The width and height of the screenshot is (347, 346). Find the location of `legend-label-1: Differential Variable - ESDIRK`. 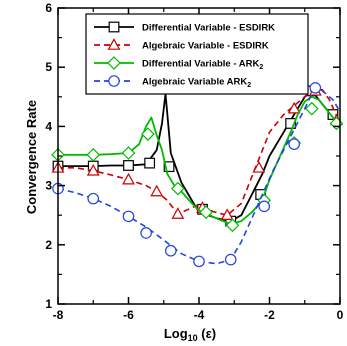

legend-label-1: Differential Variable - ESDIRK is located at coordinates (208, 28).